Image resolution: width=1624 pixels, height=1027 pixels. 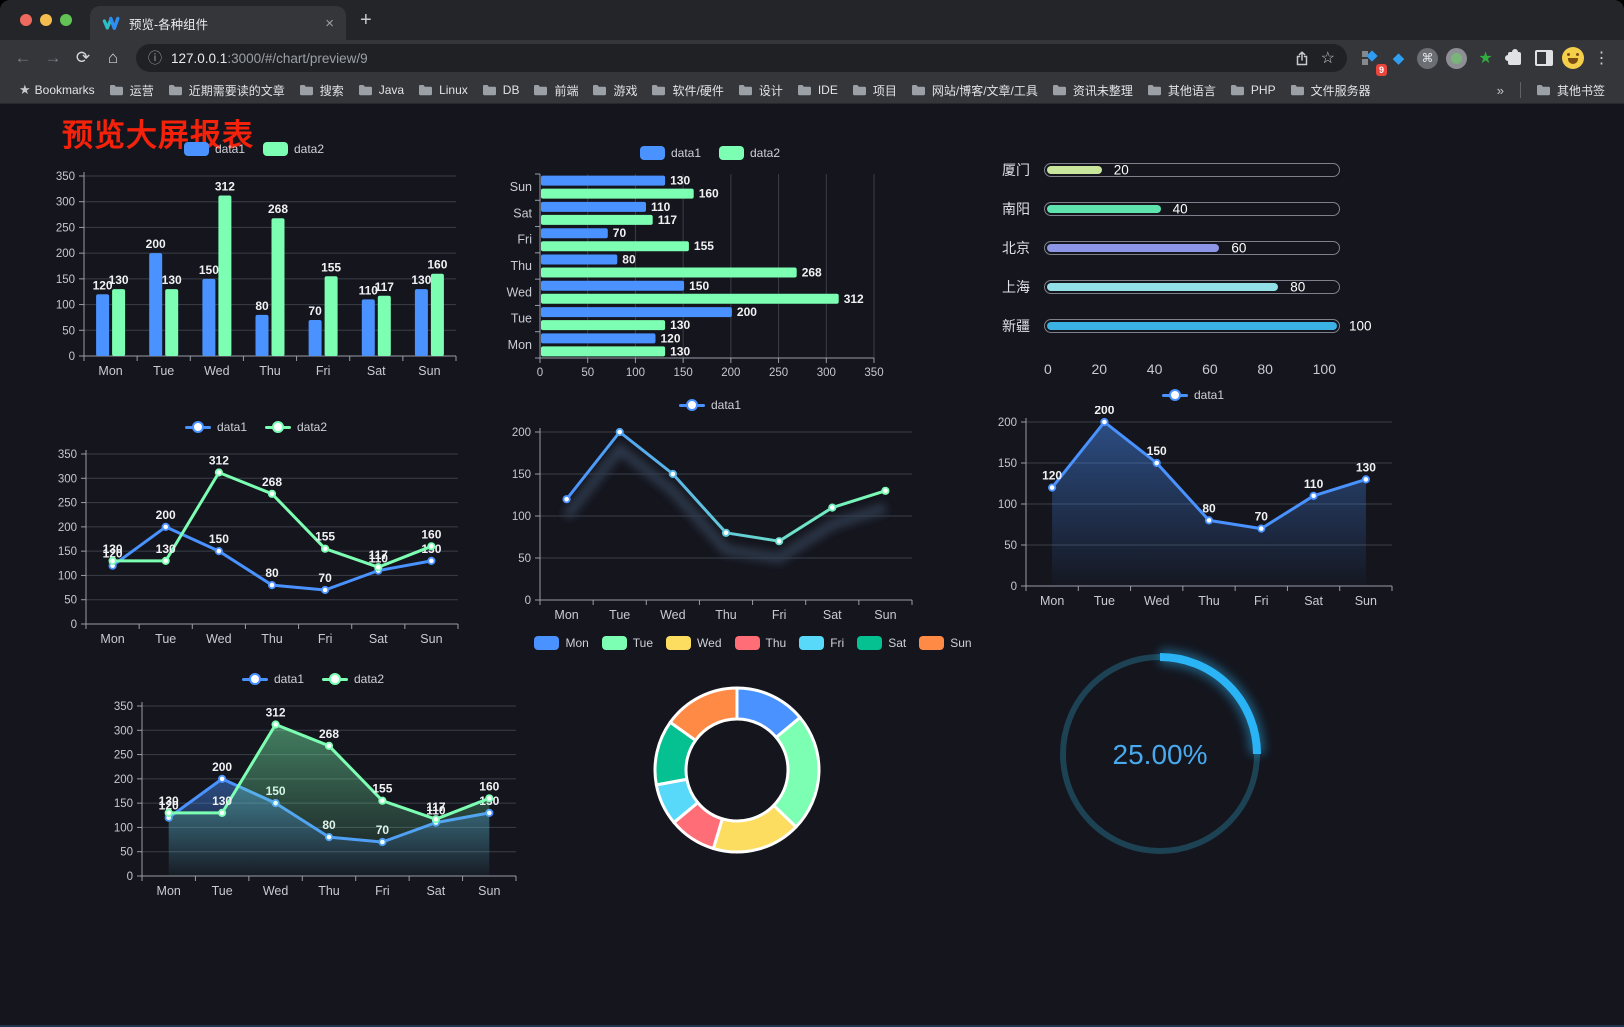 I want to click on bookmark-folder: IDE, so click(x=817, y=90).